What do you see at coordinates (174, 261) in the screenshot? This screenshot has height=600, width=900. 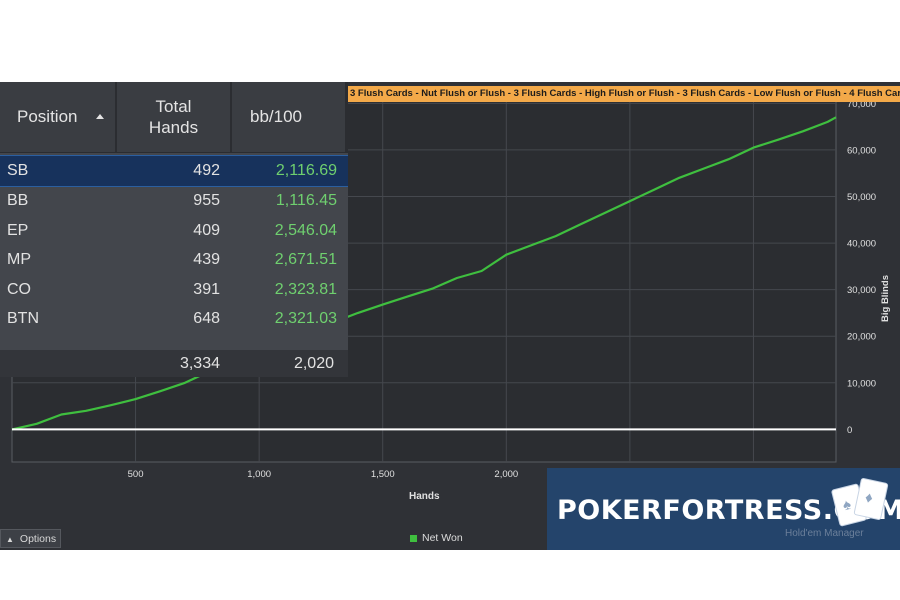 I see `table-row: MP 439 2,671.51` at bounding box center [174, 261].